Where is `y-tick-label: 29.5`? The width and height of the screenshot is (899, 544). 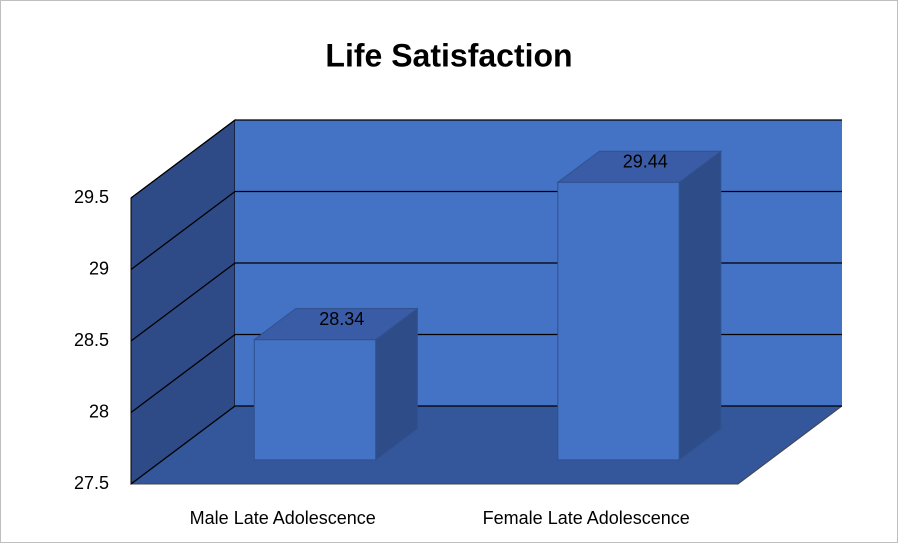 y-tick-label: 29.5 is located at coordinates (91, 197).